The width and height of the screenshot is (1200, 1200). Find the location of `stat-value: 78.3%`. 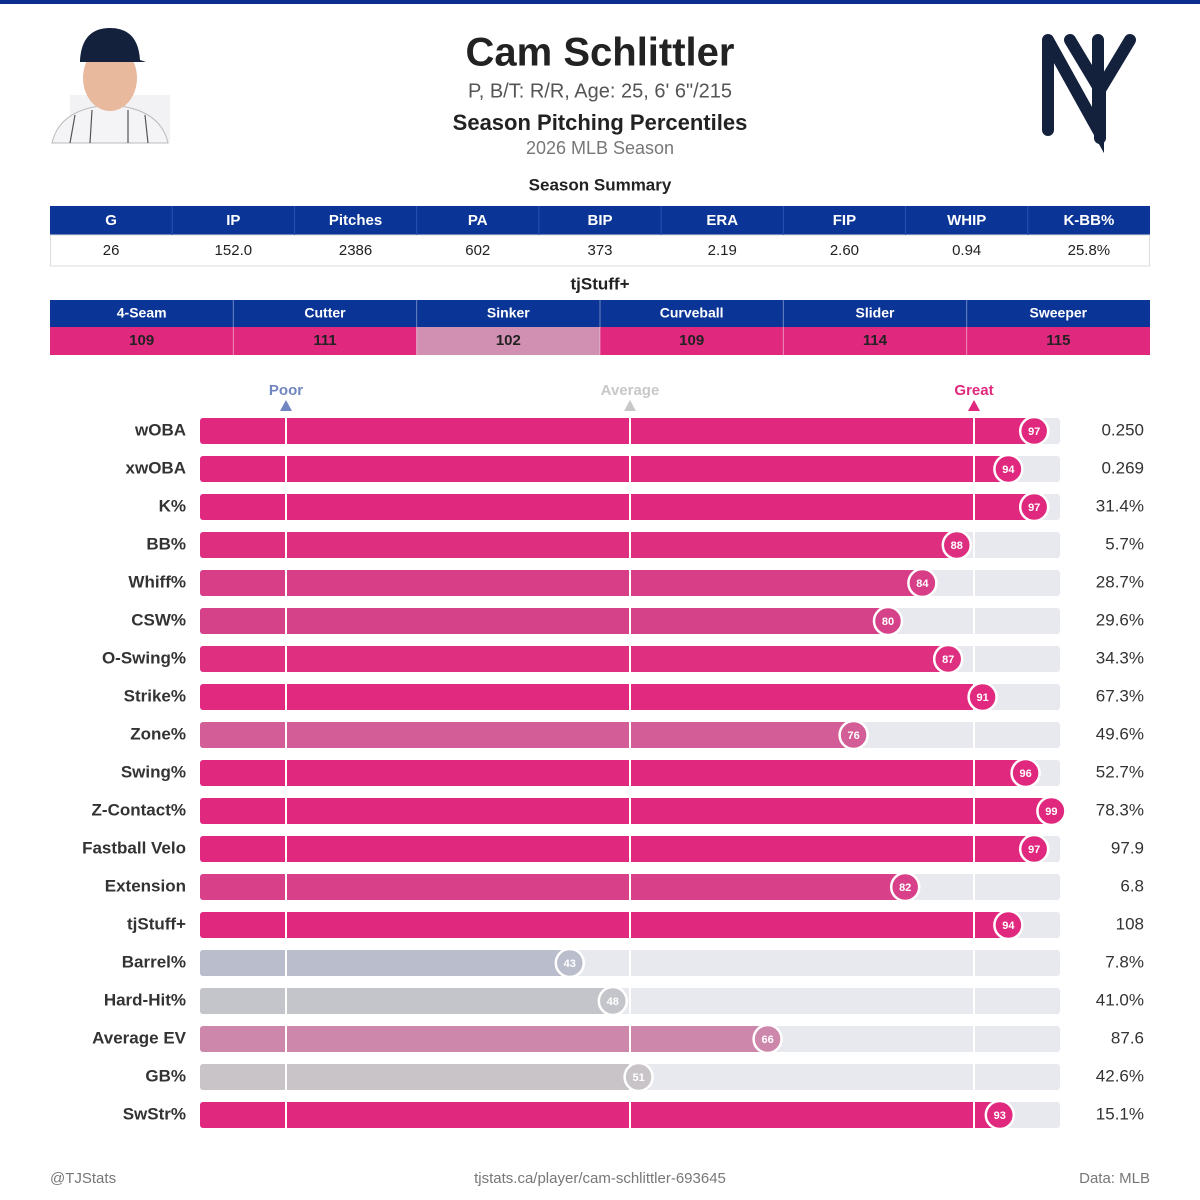

stat-value: 78.3% is located at coordinates (1120, 809).